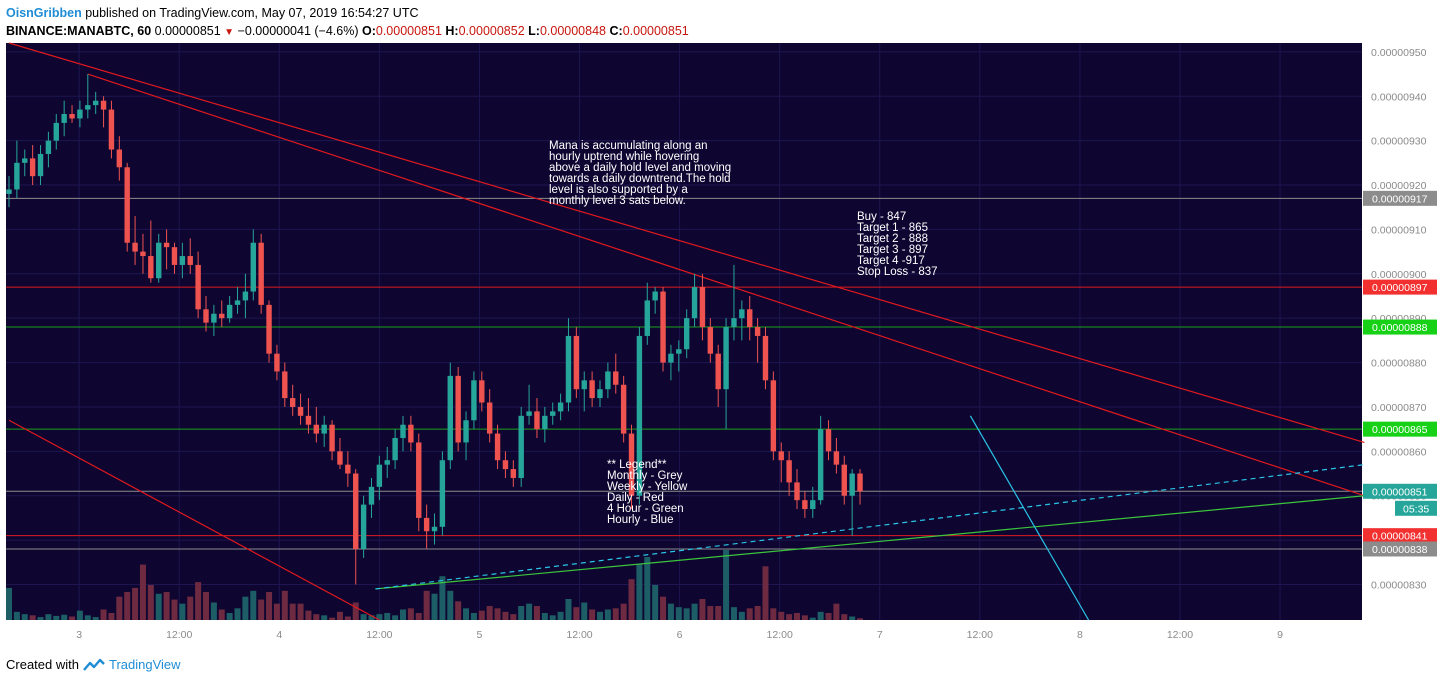 This screenshot has width=1444, height=683. Describe the element at coordinates (44, 13) in the screenshot. I see `author-name: OisnGribben` at that location.